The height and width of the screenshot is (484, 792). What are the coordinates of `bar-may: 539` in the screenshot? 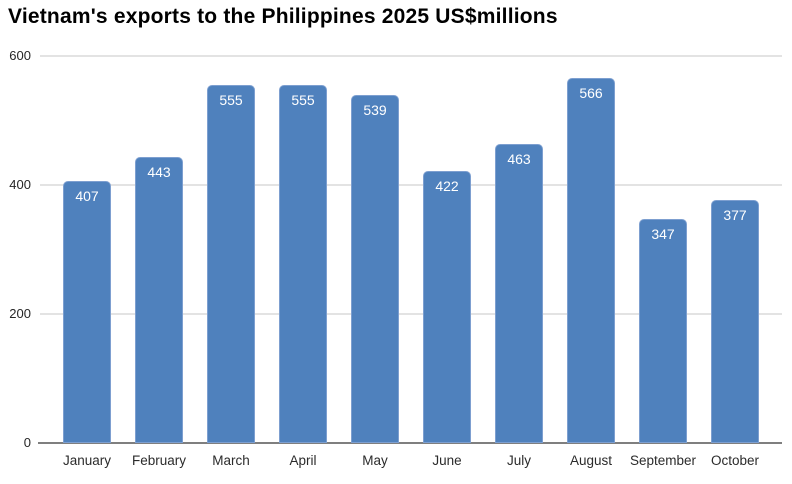 It's located at (375, 269).